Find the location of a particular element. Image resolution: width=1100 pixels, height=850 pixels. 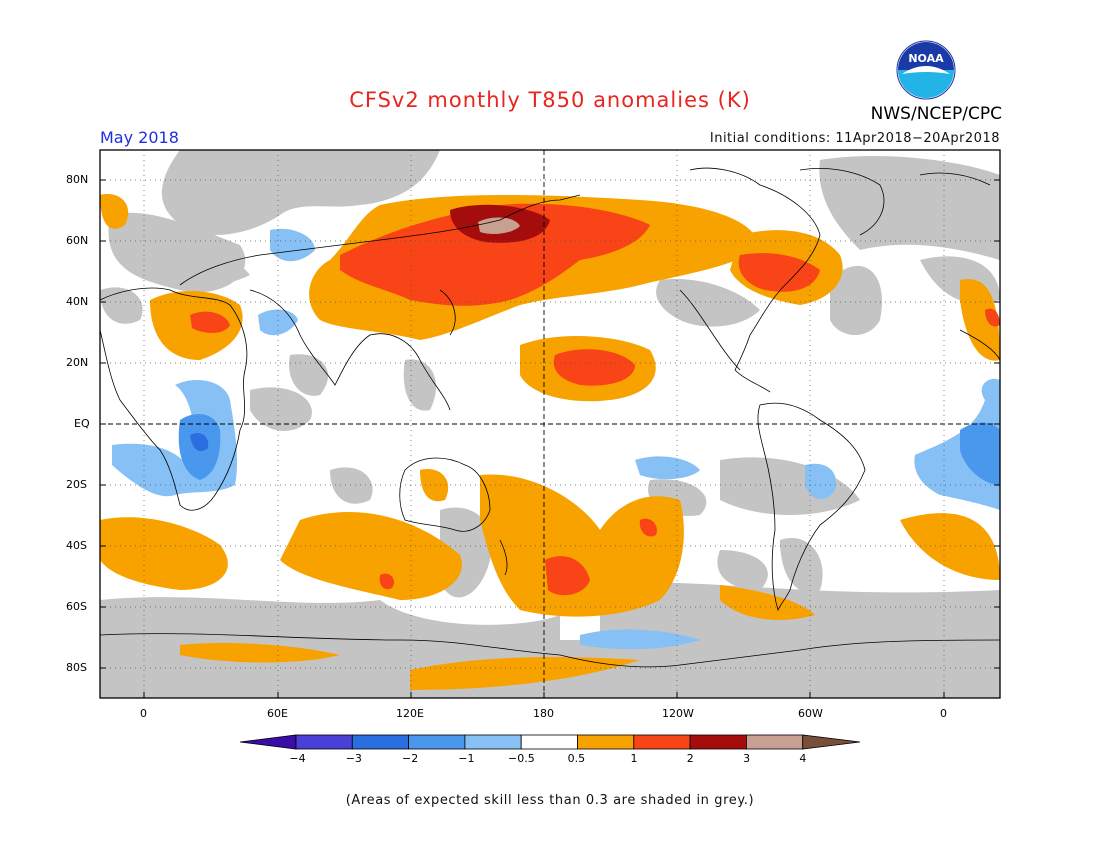

colorbar-tick-label: −3 is located at coordinates (353, 758).